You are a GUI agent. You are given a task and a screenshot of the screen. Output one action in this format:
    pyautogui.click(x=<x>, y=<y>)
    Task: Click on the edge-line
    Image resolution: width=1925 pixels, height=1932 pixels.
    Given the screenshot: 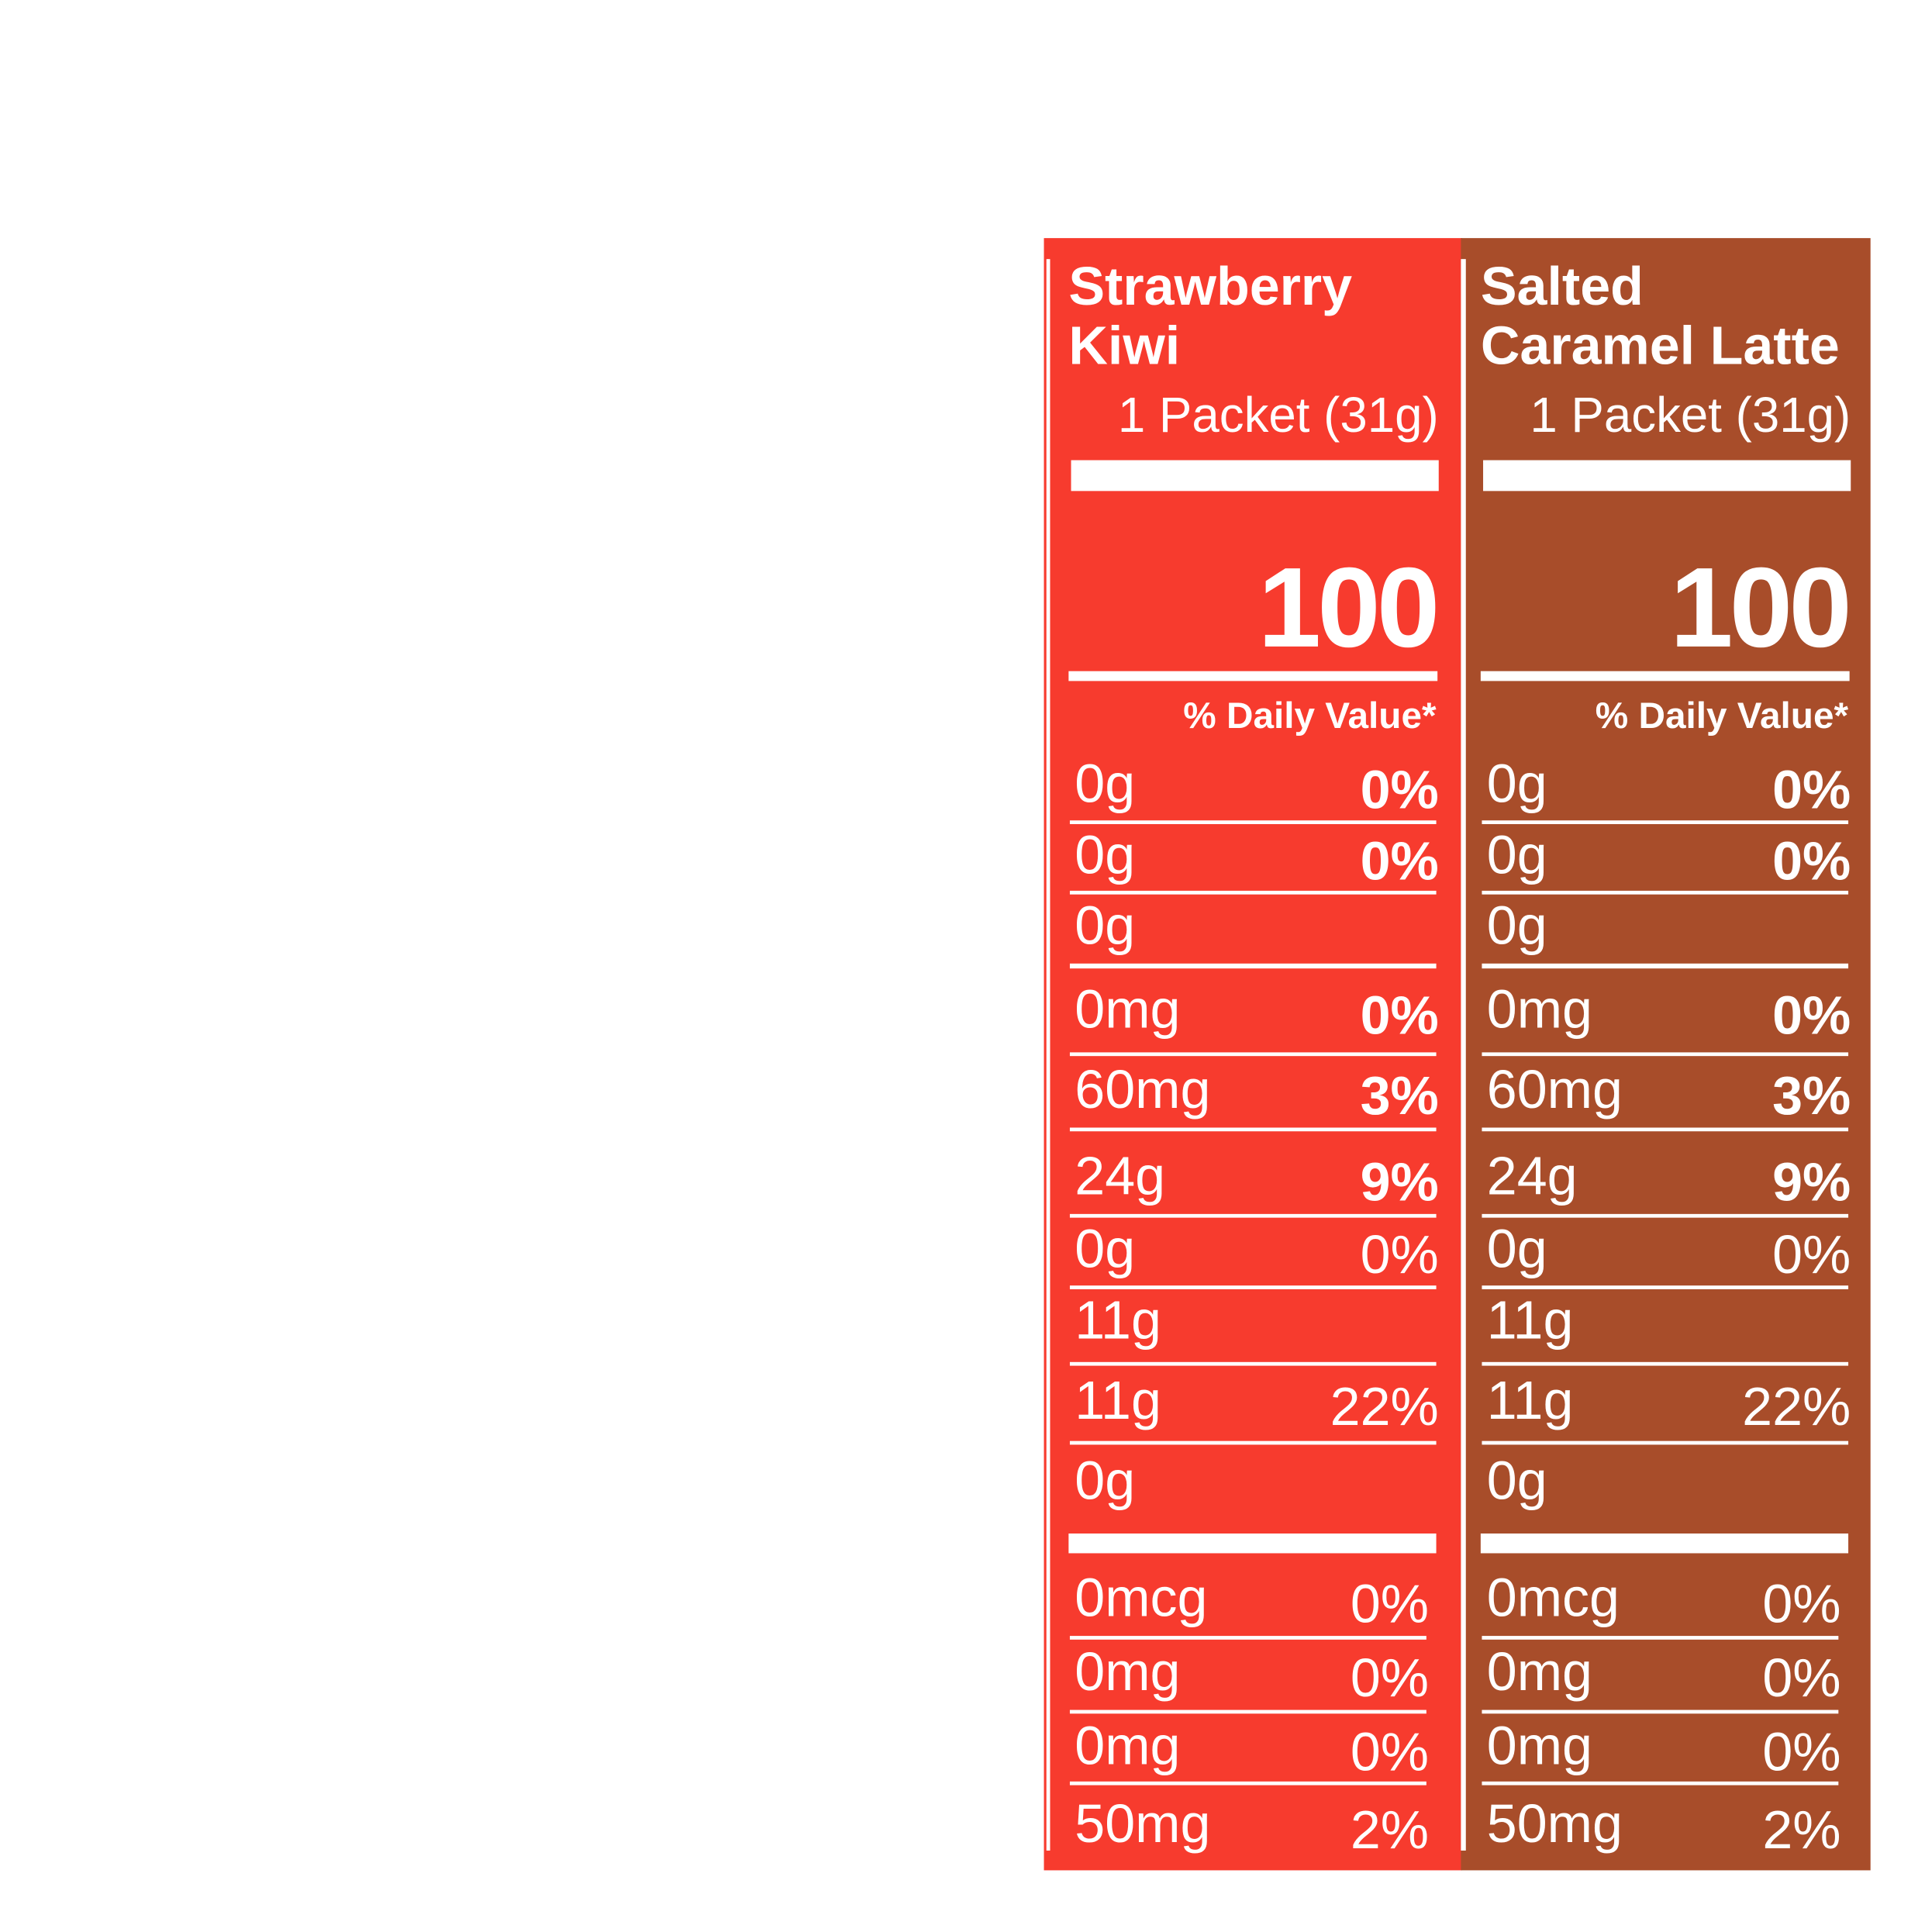 What is the action you would take?
    pyautogui.click(x=1048, y=1055)
    